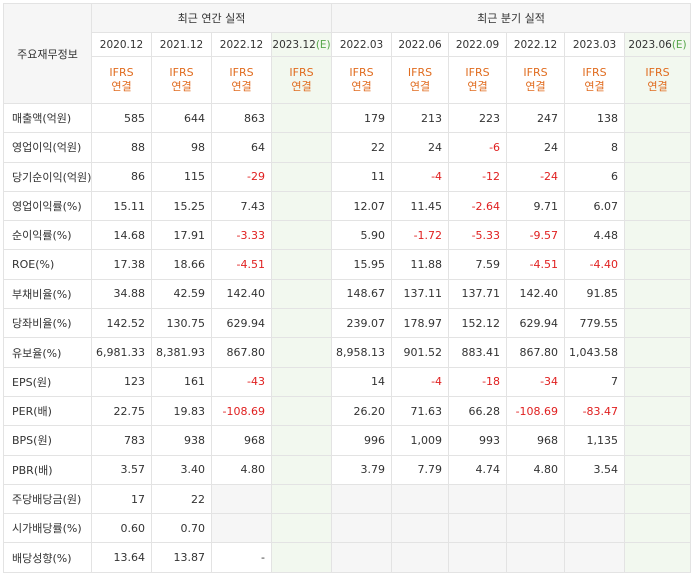  I want to click on consolidated-label: 연결, so click(301, 86).